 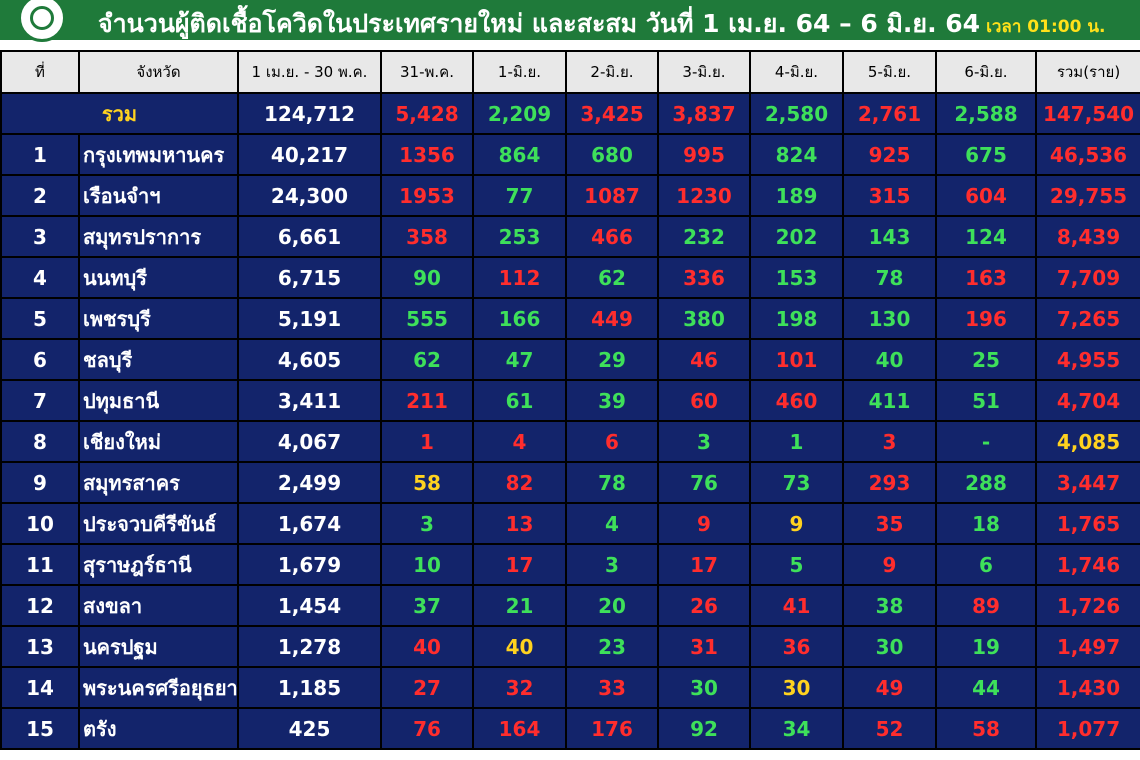 I want to click on cell: 41, so click(x=796, y=605).